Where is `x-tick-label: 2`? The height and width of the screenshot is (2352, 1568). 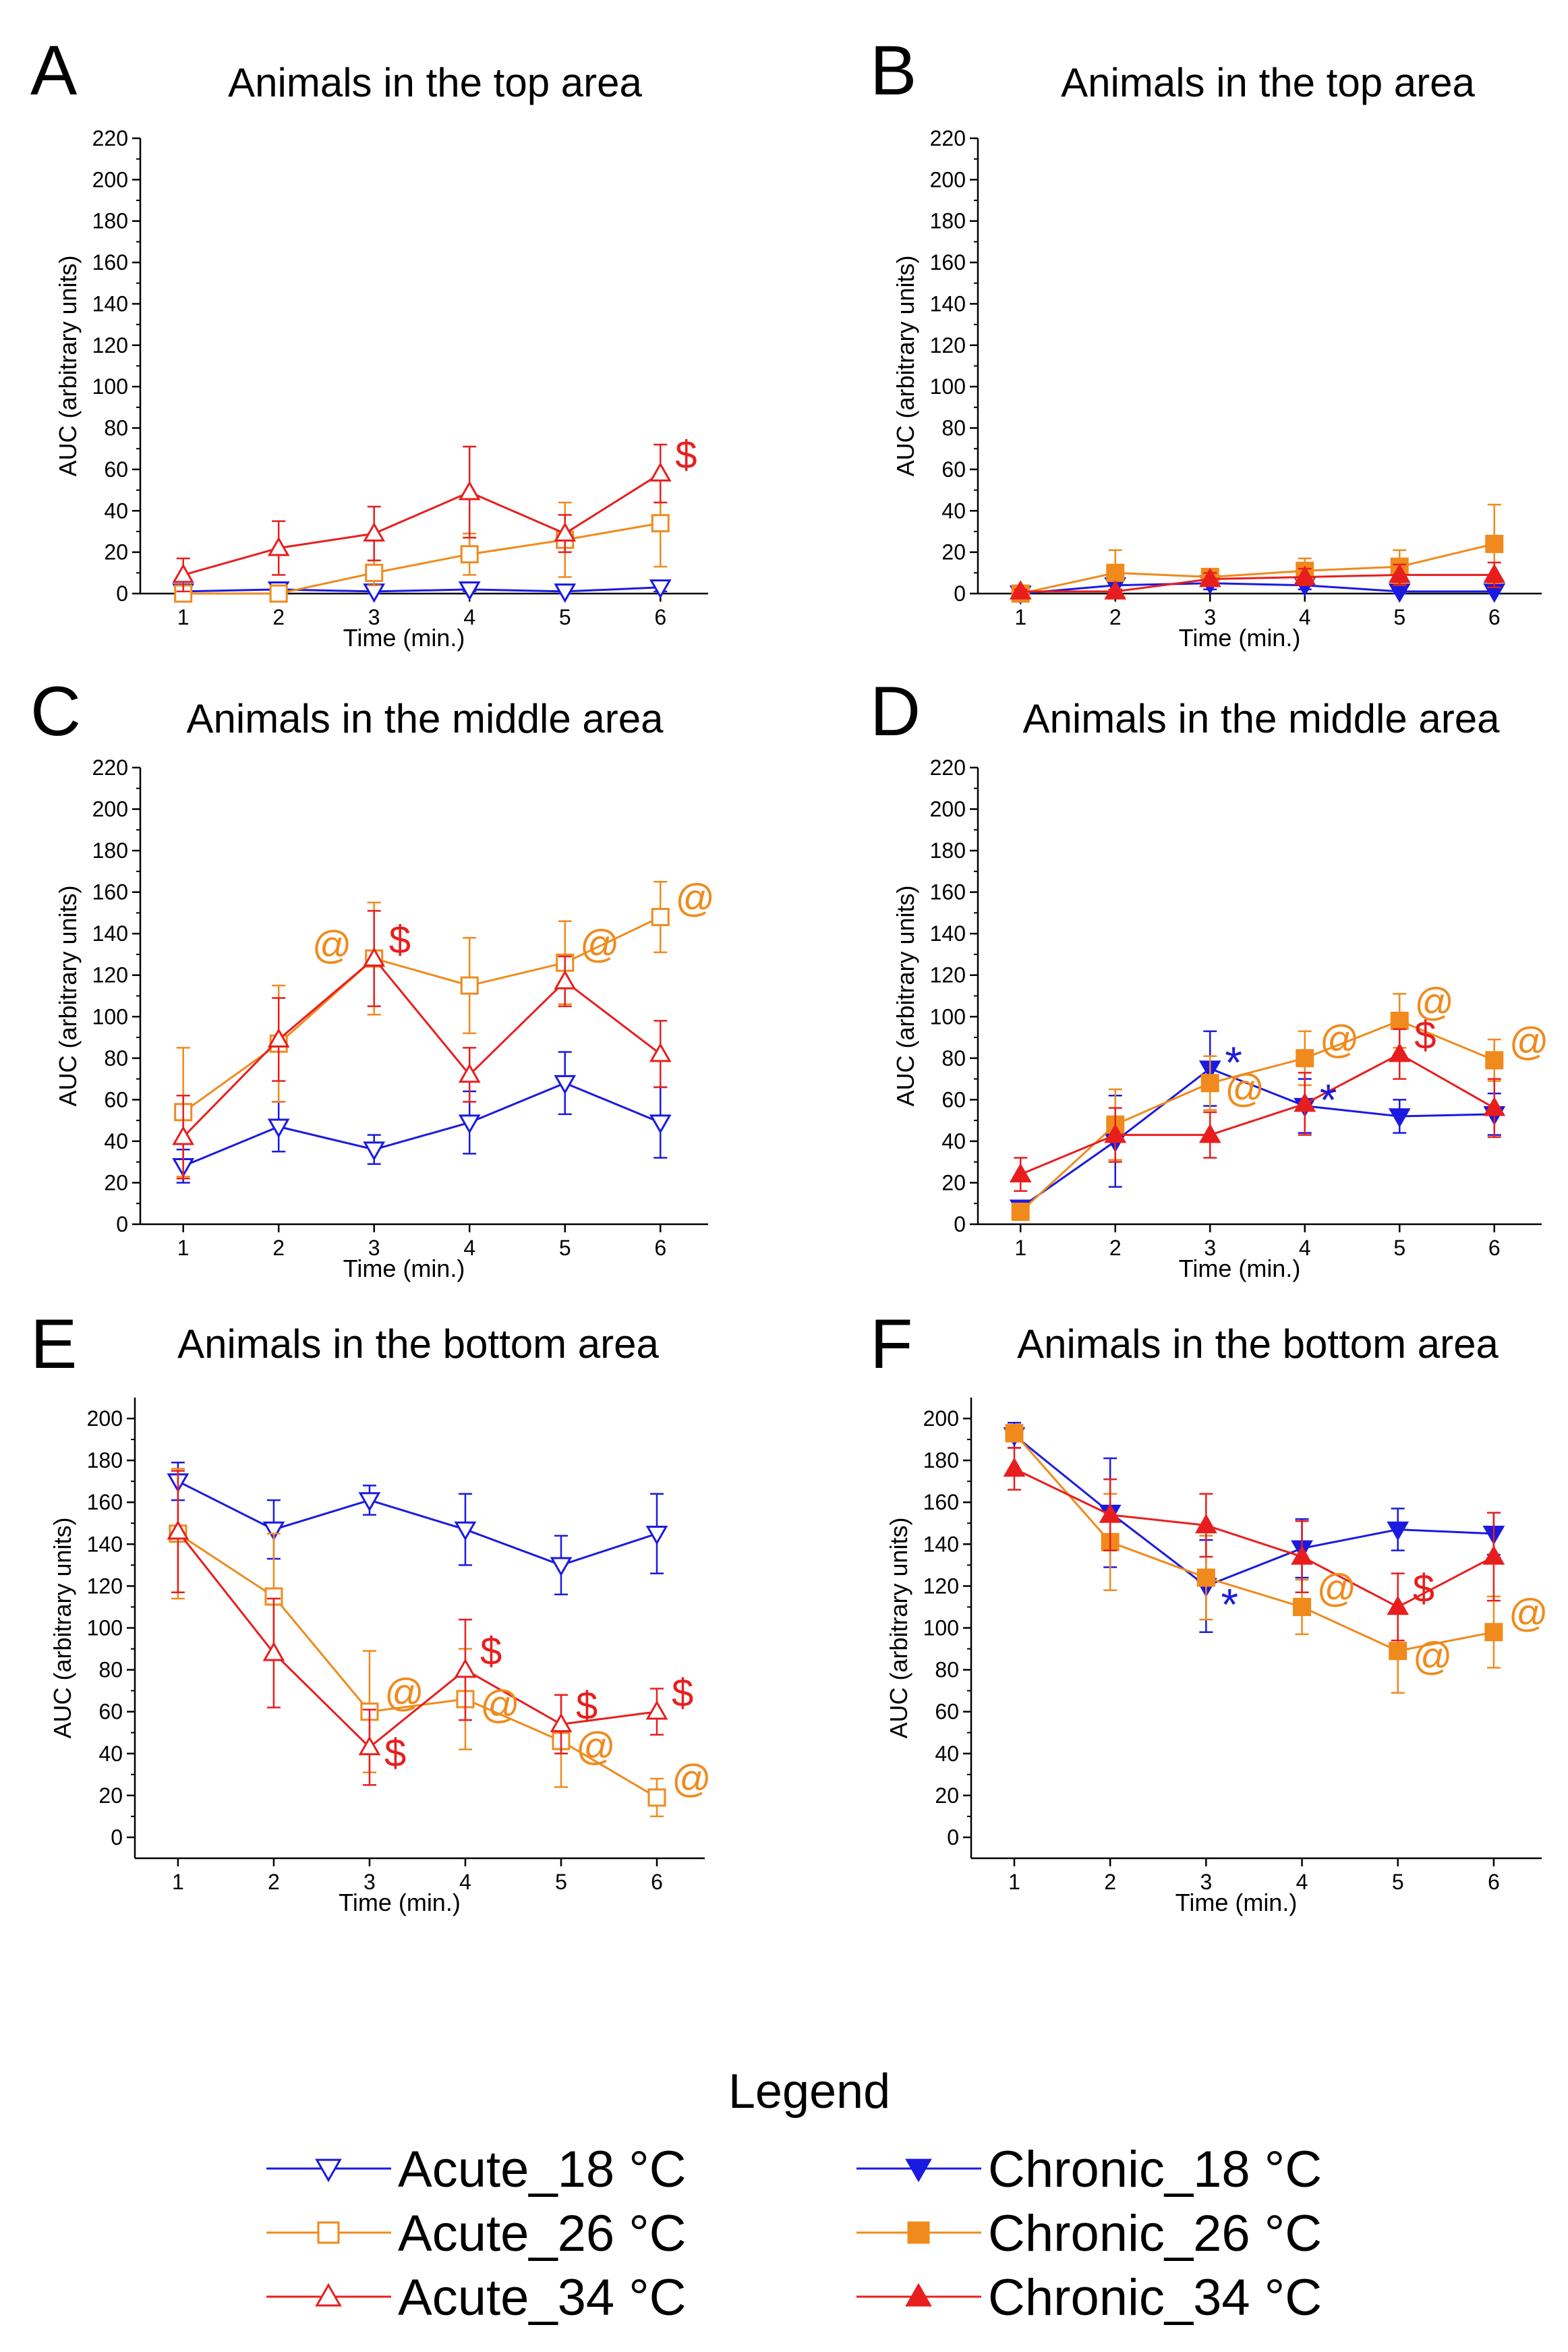
x-tick-label: 2 is located at coordinates (1115, 617).